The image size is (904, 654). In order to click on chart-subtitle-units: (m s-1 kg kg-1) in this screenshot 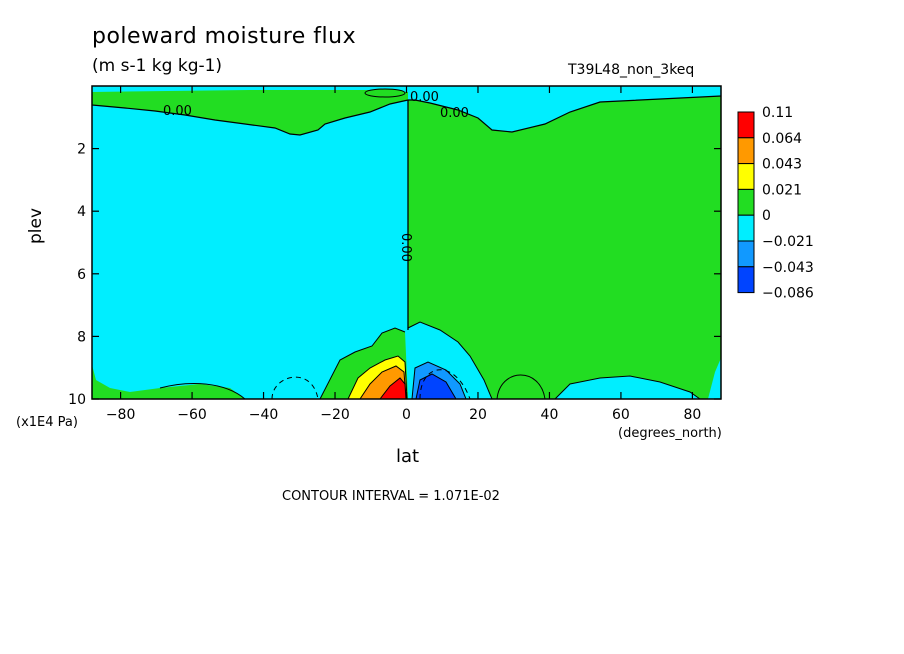, I will do `click(157, 66)`.